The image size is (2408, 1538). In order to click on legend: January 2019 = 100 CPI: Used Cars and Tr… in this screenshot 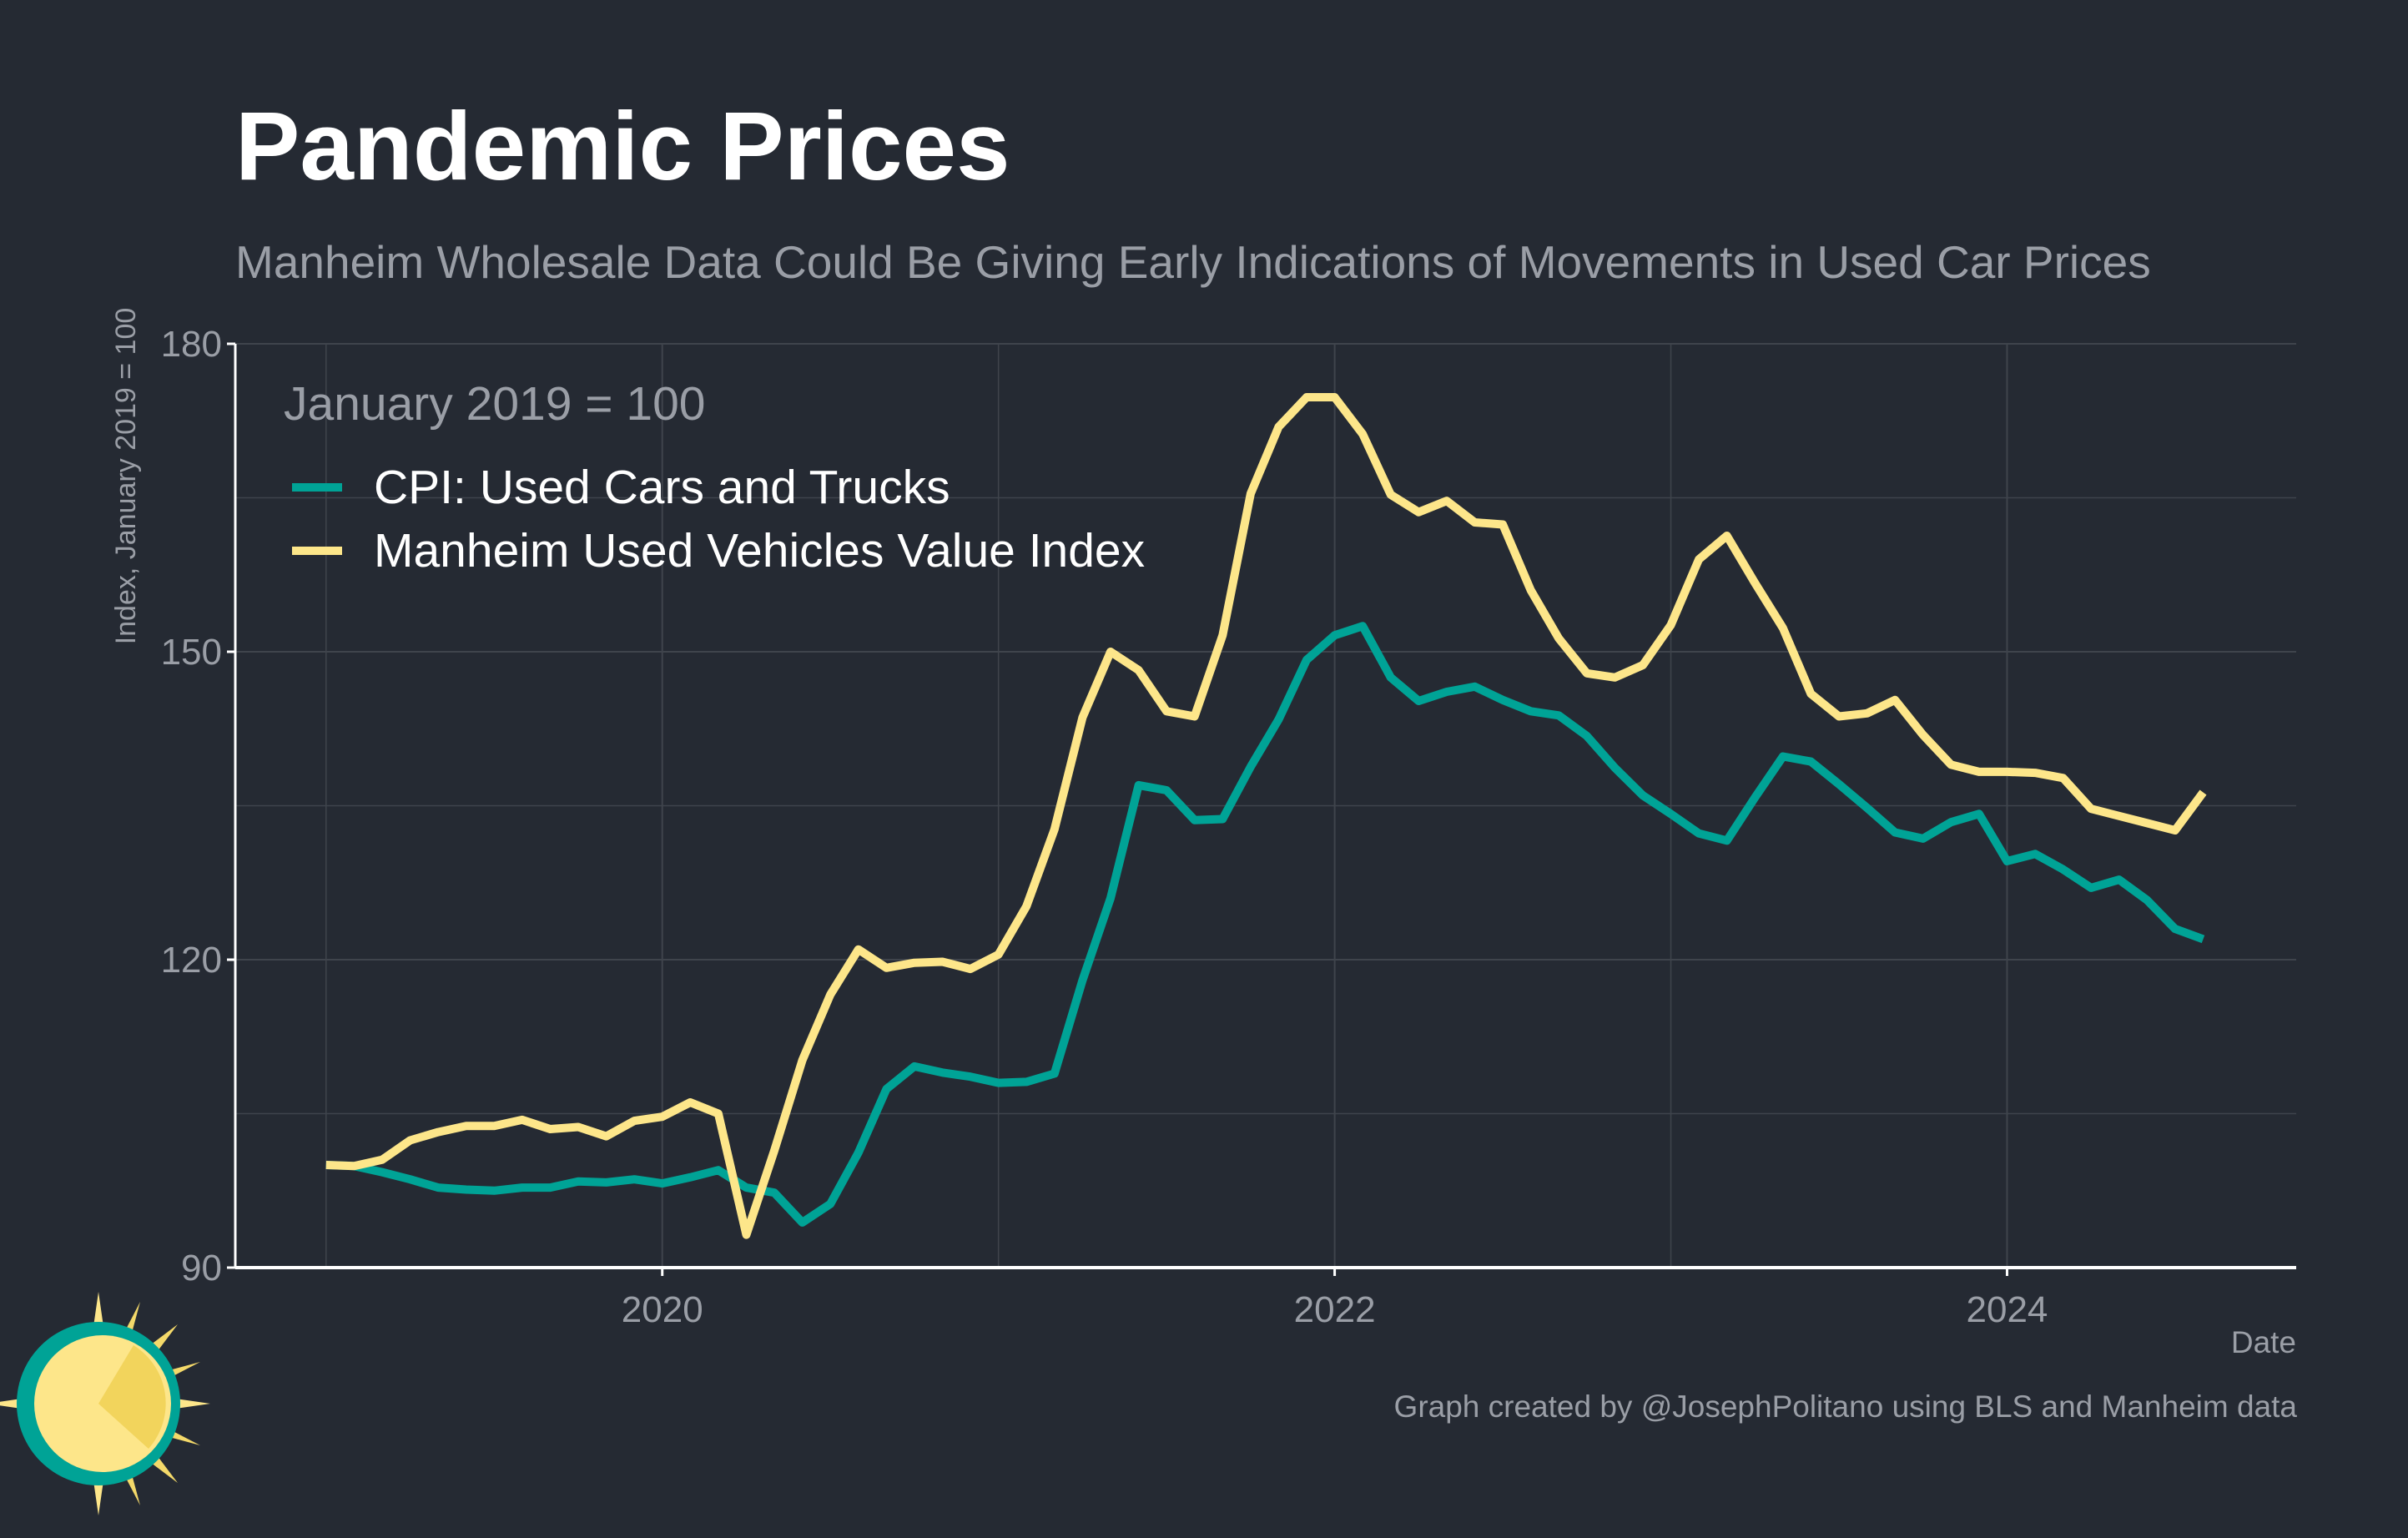, I will do `click(714, 477)`.